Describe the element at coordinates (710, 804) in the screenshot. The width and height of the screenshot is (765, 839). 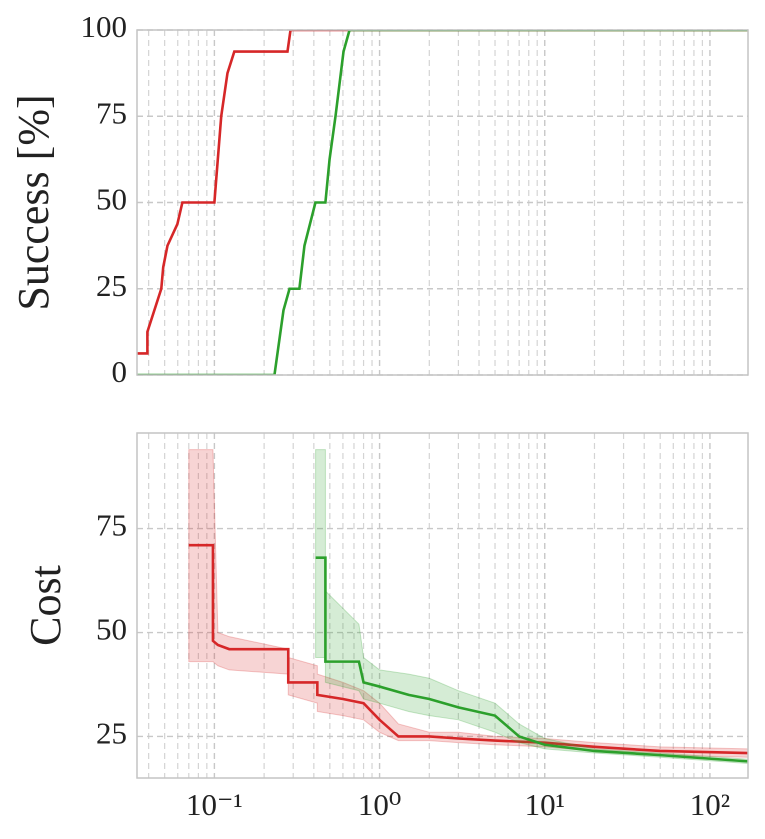
I see `x-tick-label: 10²` at that location.